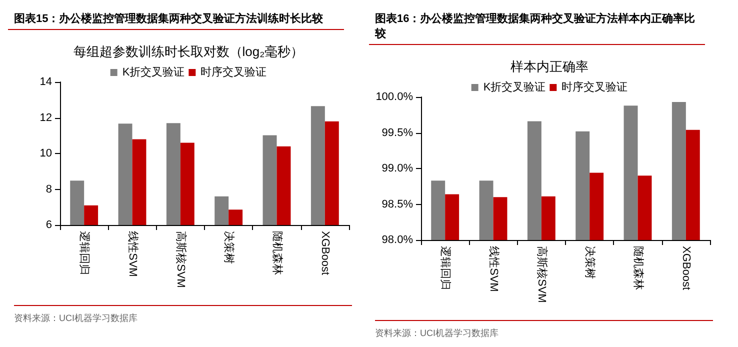 This screenshot has height=347, width=738. What do you see at coordinates (49, 189) in the screenshot?
I see `y-tick-label: 8` at bounding box center [49, 189].